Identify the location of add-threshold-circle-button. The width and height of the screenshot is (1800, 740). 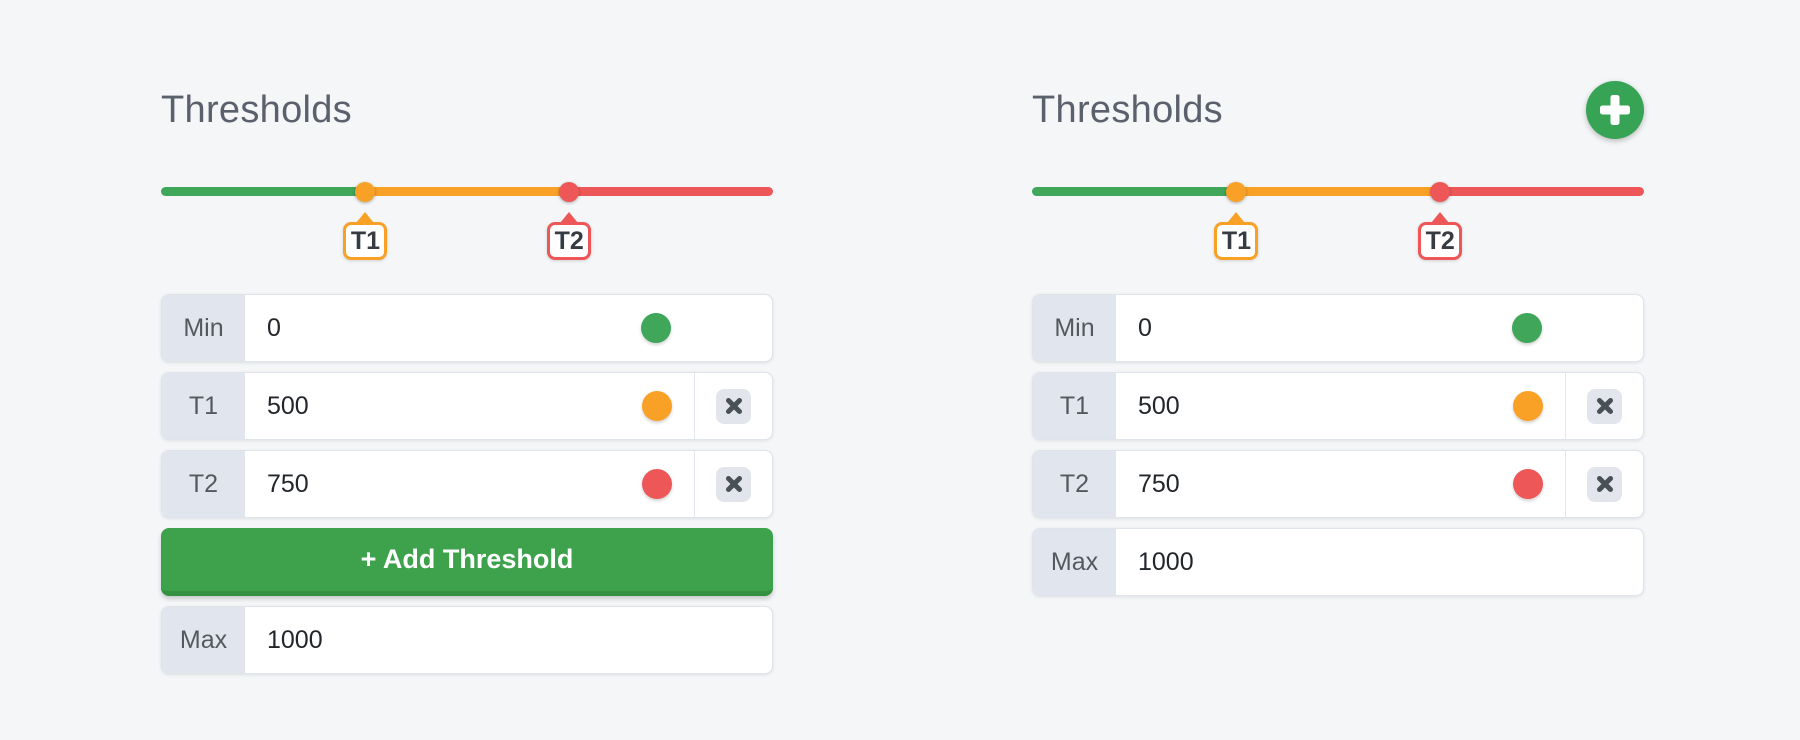
(1615, 110).